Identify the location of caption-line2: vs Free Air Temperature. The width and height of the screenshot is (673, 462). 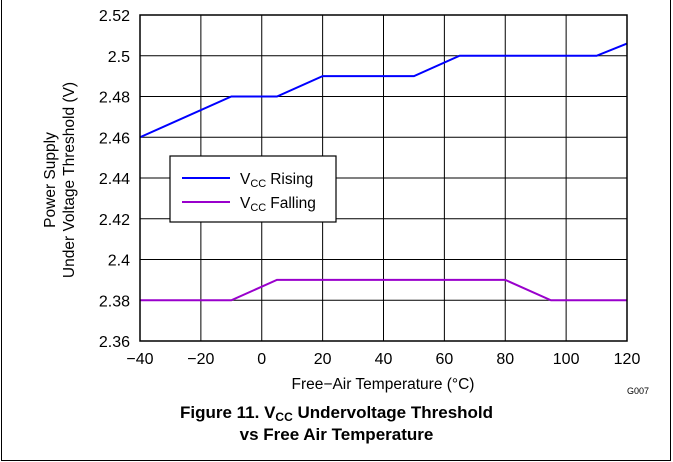
(336, 434).